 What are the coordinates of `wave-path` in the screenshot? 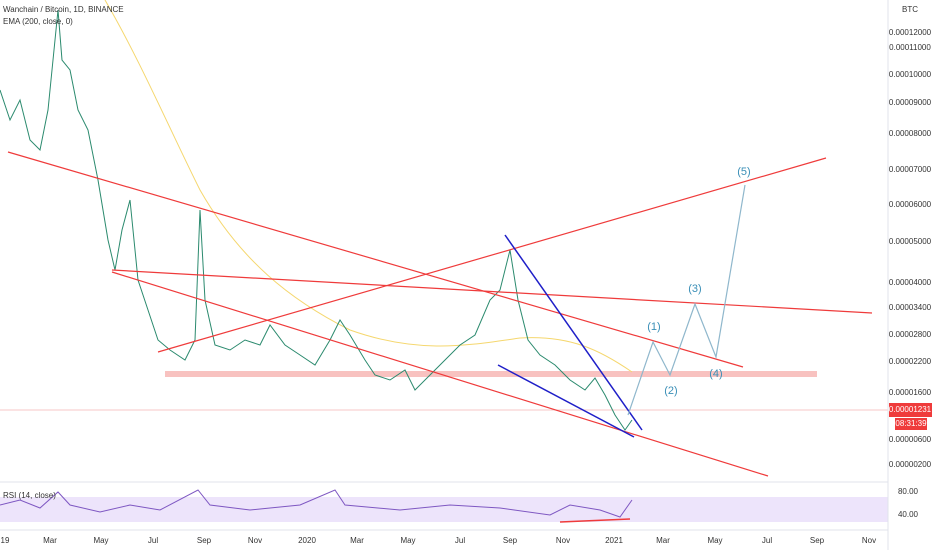 It's located at (686, 300).